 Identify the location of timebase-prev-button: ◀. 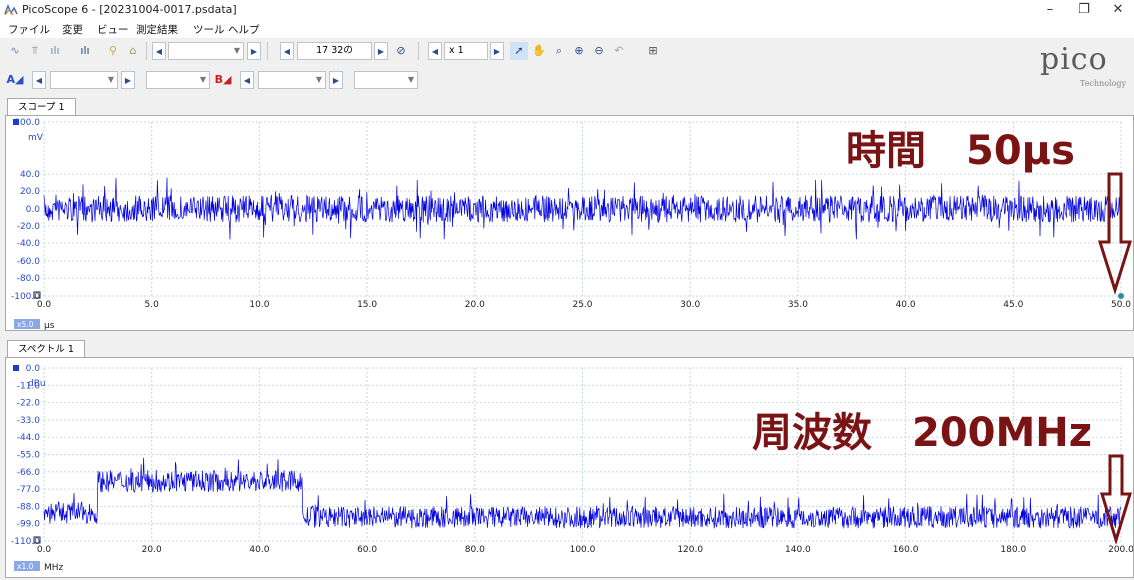
(159, 51).